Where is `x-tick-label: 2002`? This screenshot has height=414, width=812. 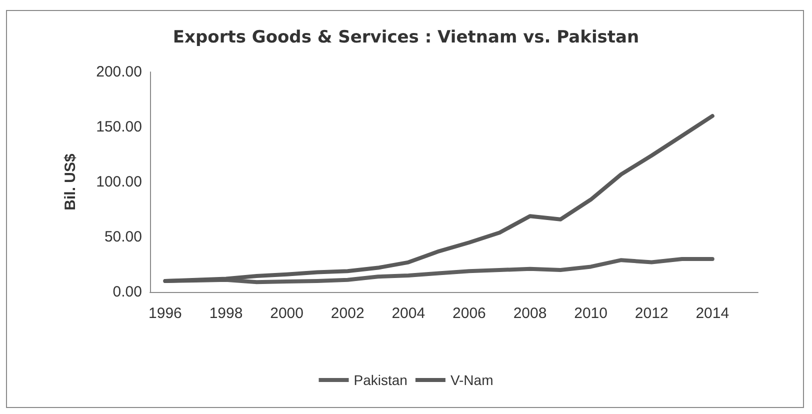 x-tick-label: 2002 is located at coordinates (347, 313).